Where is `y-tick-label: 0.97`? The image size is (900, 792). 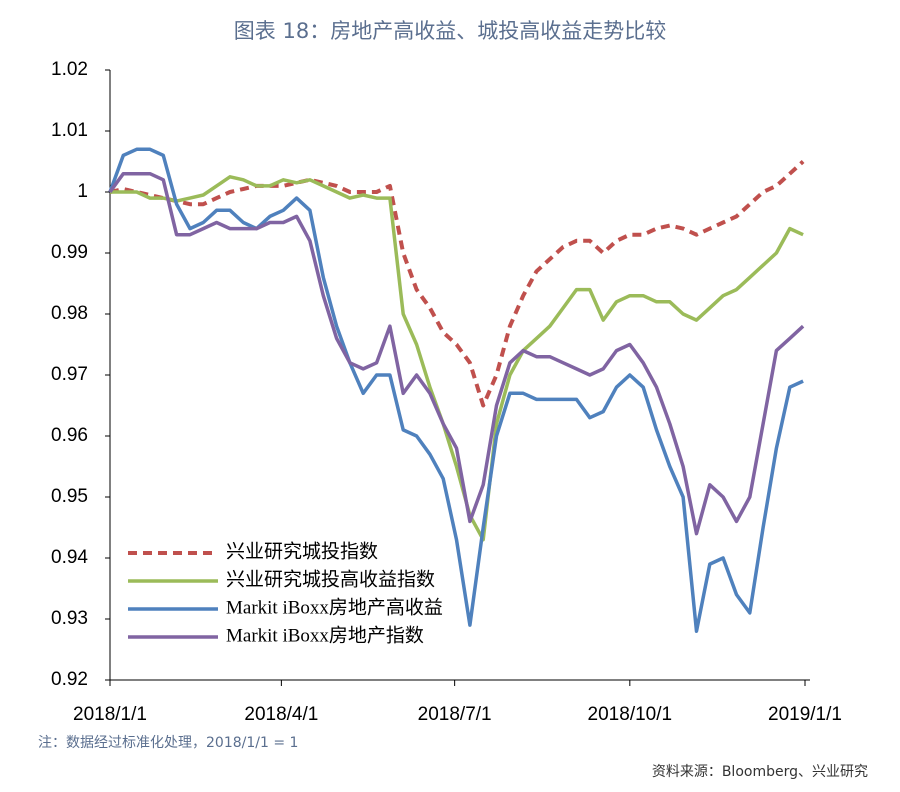 y-tick-label: 0.97 is located at coordinates (69, 374).